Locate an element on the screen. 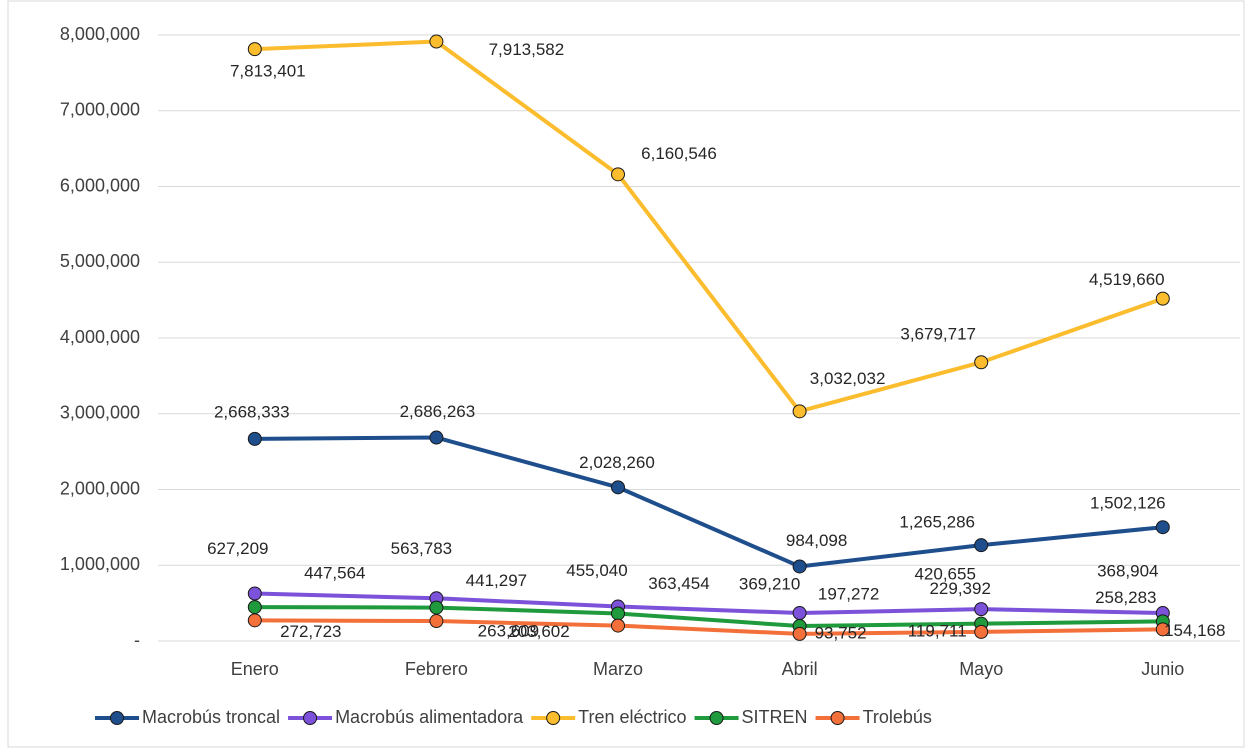 This screenshot has height=756, width=1252. data-label: 363,454 is located at coordinates (678, 583).